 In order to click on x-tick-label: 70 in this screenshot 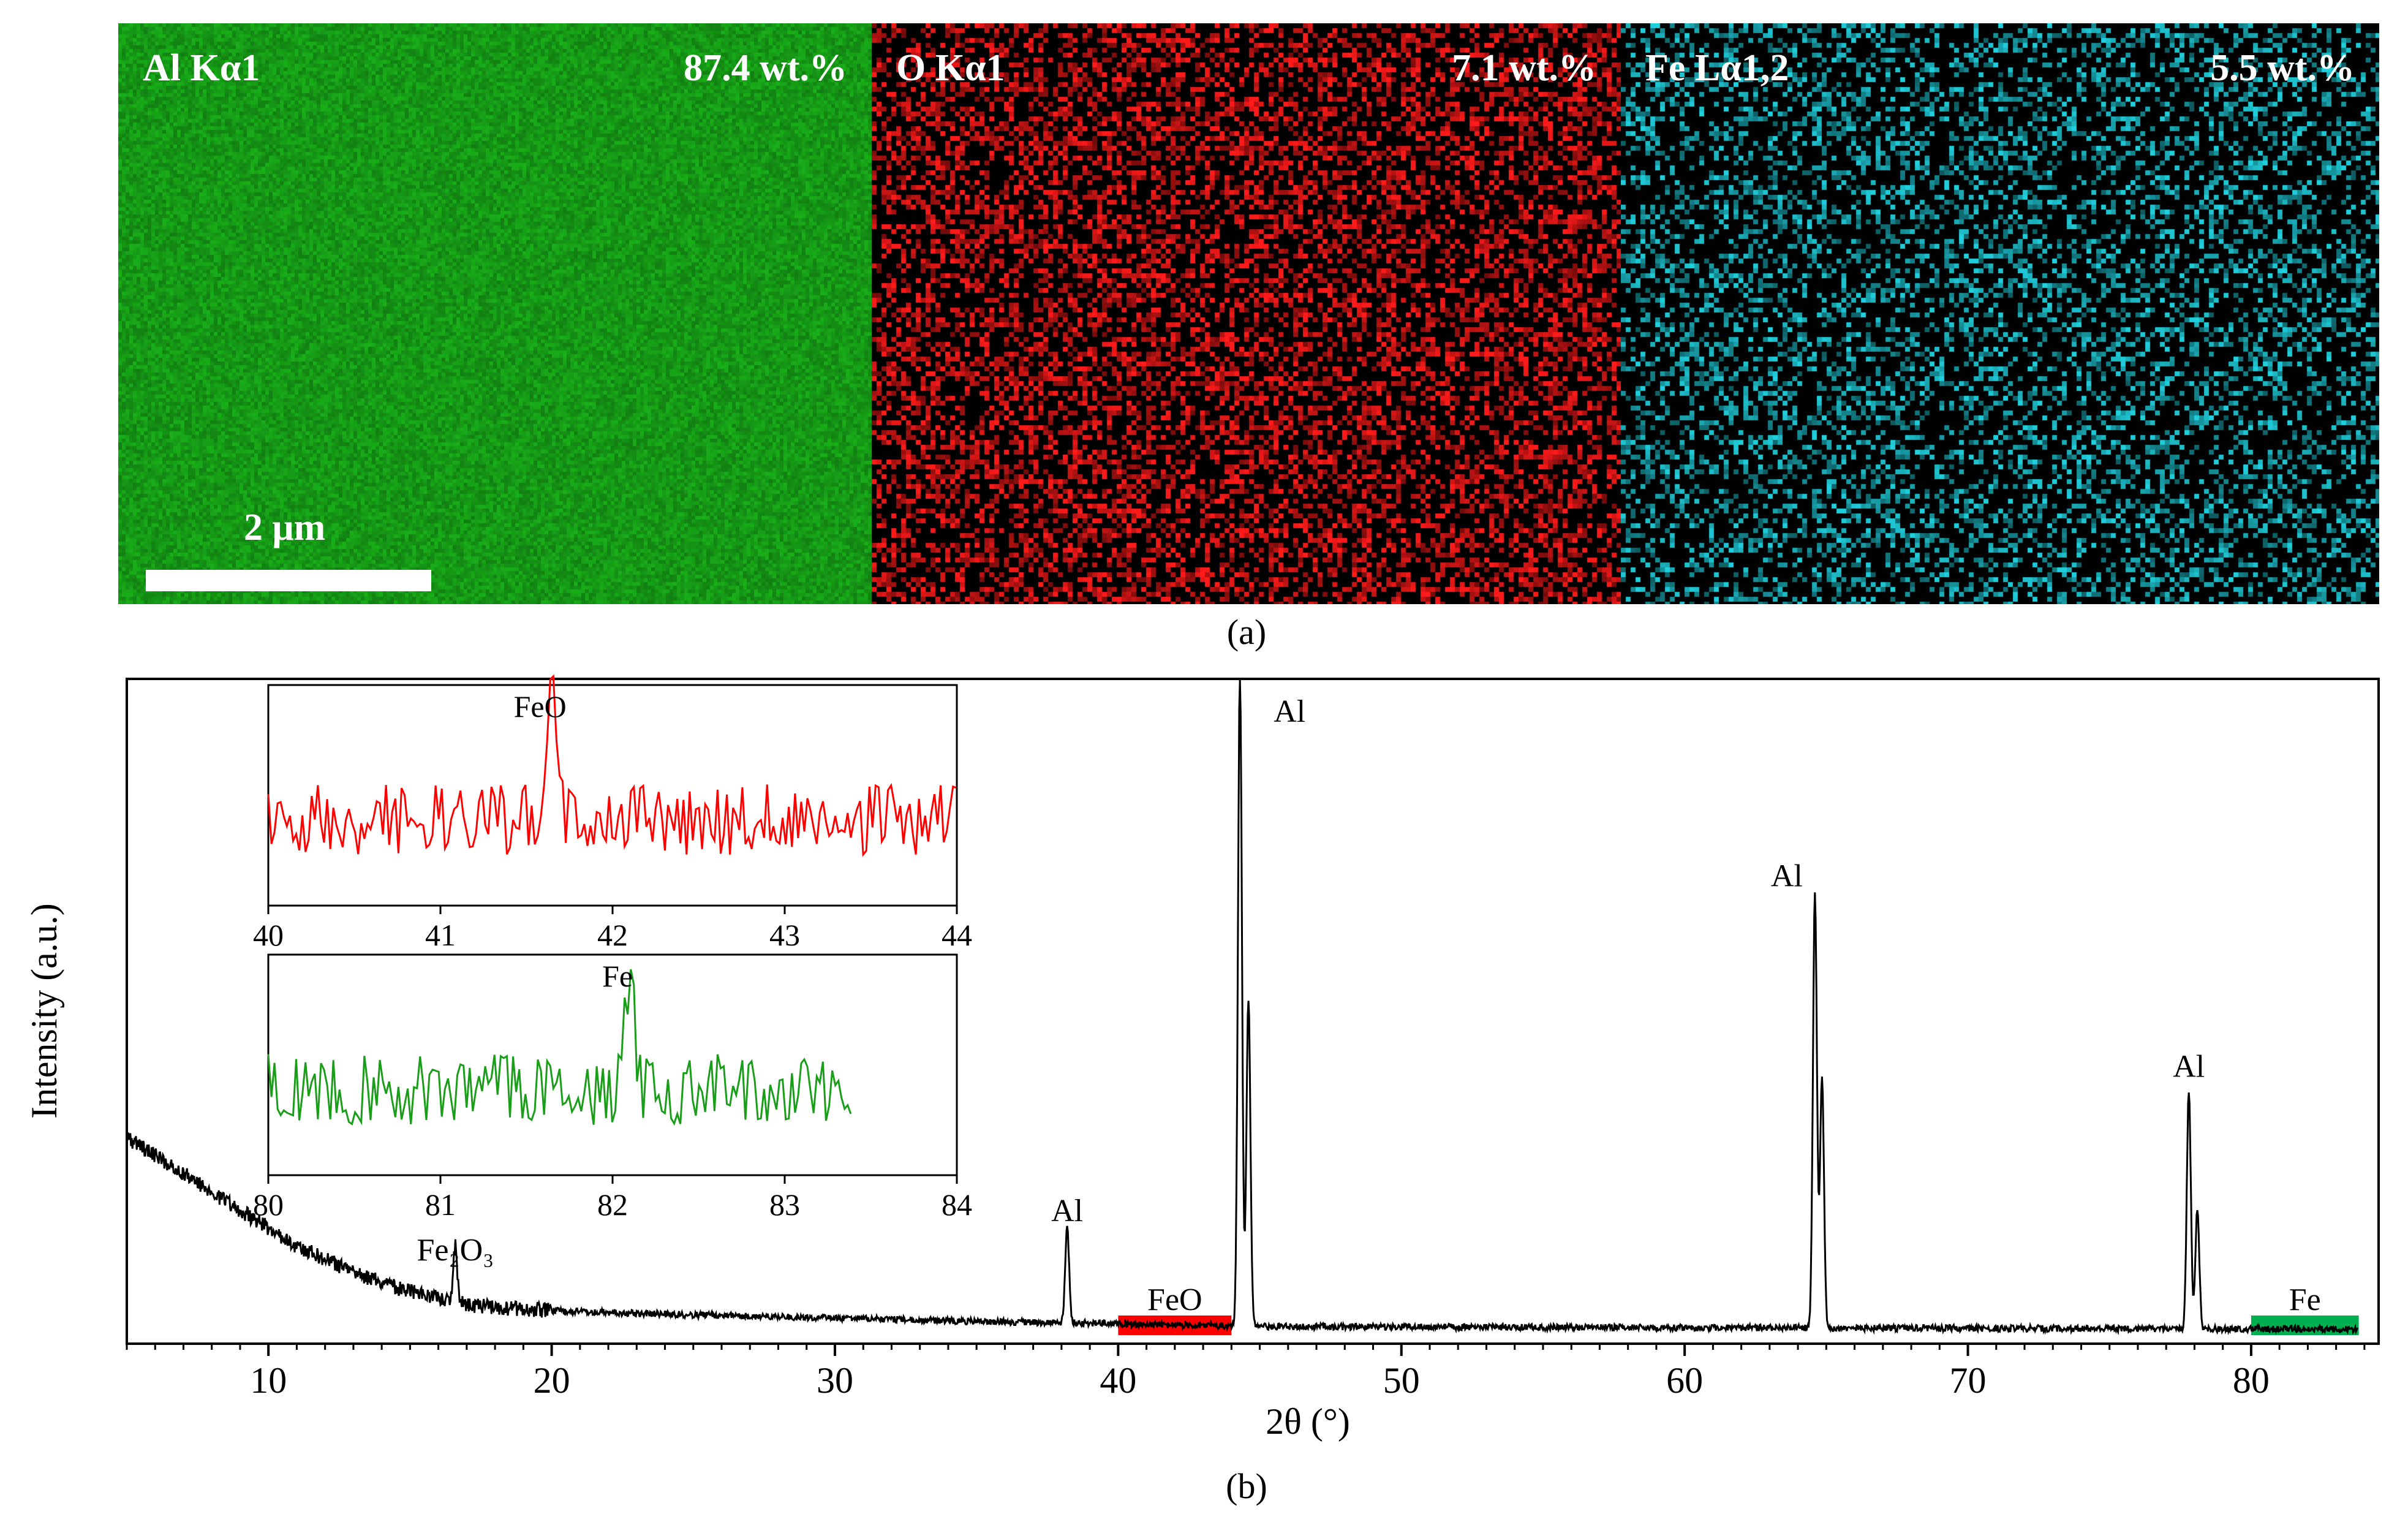, I will do `click(1969, 1380)`.